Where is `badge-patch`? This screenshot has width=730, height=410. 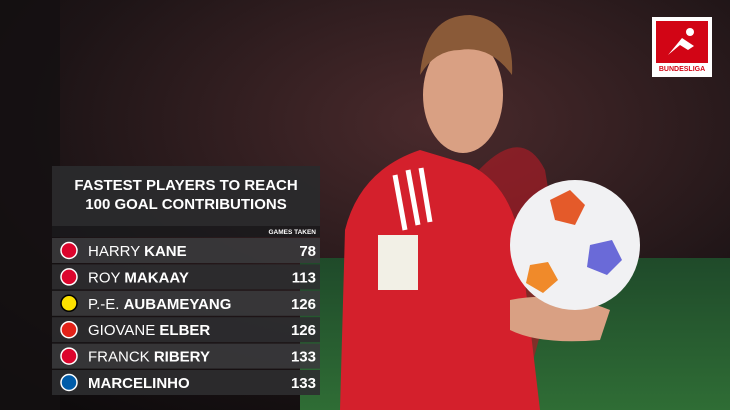 badge-patch is located at coordinates (398, 262).